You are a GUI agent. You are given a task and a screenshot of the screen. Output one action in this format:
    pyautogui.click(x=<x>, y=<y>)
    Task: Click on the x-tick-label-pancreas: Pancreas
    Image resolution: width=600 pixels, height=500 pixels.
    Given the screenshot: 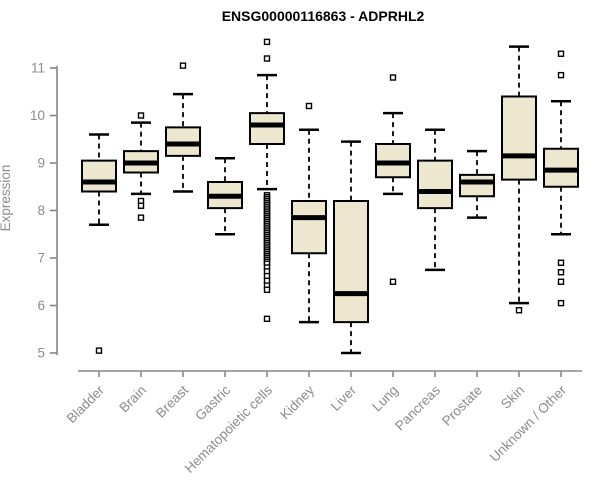 What is the action you would take?
    pyautogui.click(x=417, y=407)
    